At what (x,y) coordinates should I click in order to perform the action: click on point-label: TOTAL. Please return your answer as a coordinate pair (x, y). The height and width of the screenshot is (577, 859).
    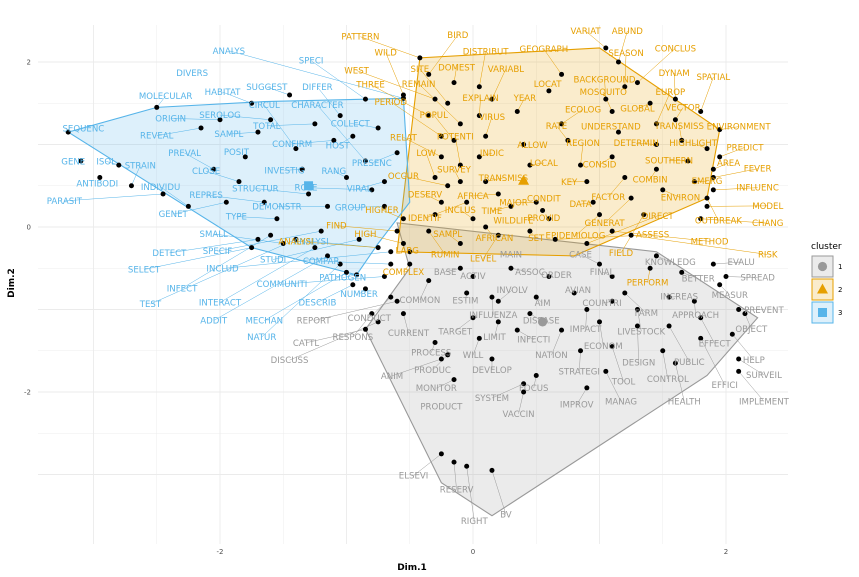
    Looking at the image, I should click on (266, 127).